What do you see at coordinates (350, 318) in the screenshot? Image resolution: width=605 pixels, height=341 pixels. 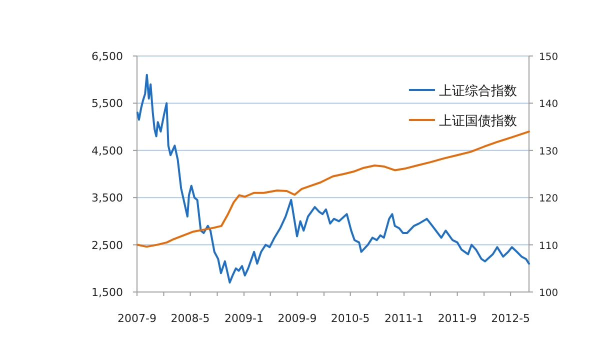 I see `x-tick-label: 2010-5` at bounding box center [350, 318].